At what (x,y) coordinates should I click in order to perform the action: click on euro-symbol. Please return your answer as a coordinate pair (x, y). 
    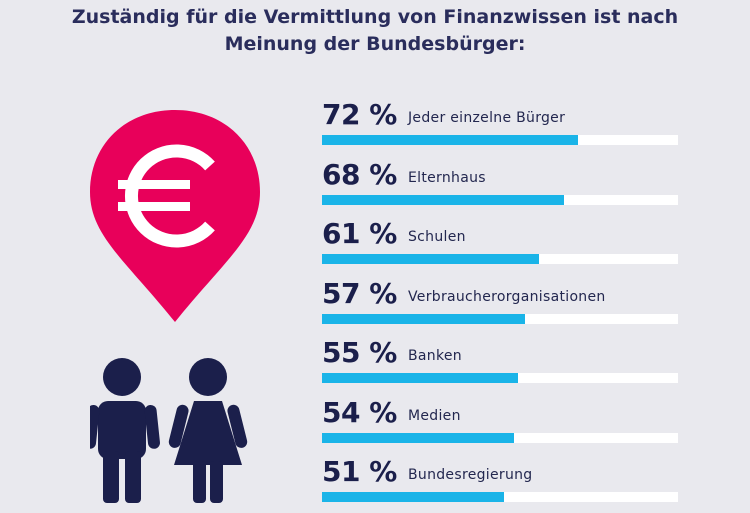
    Looking at the image, I should click on (170, 196).